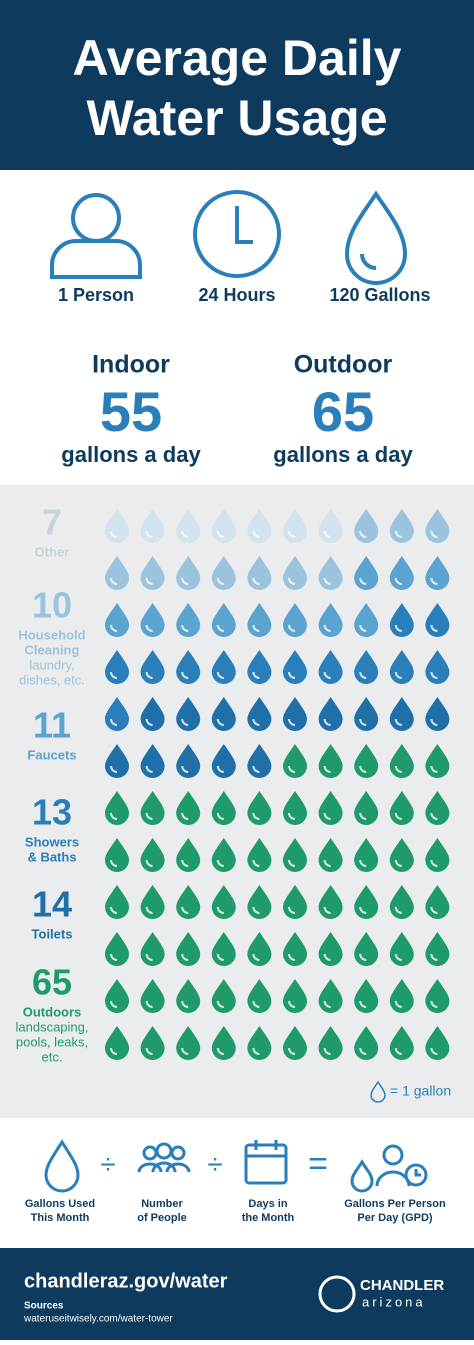 The height and width of the screenshot is (1345, 474). What do you see at coordinates (343, 411) in the screenshot?
I see `usage-value: 65` at bounding box center [343, 411].